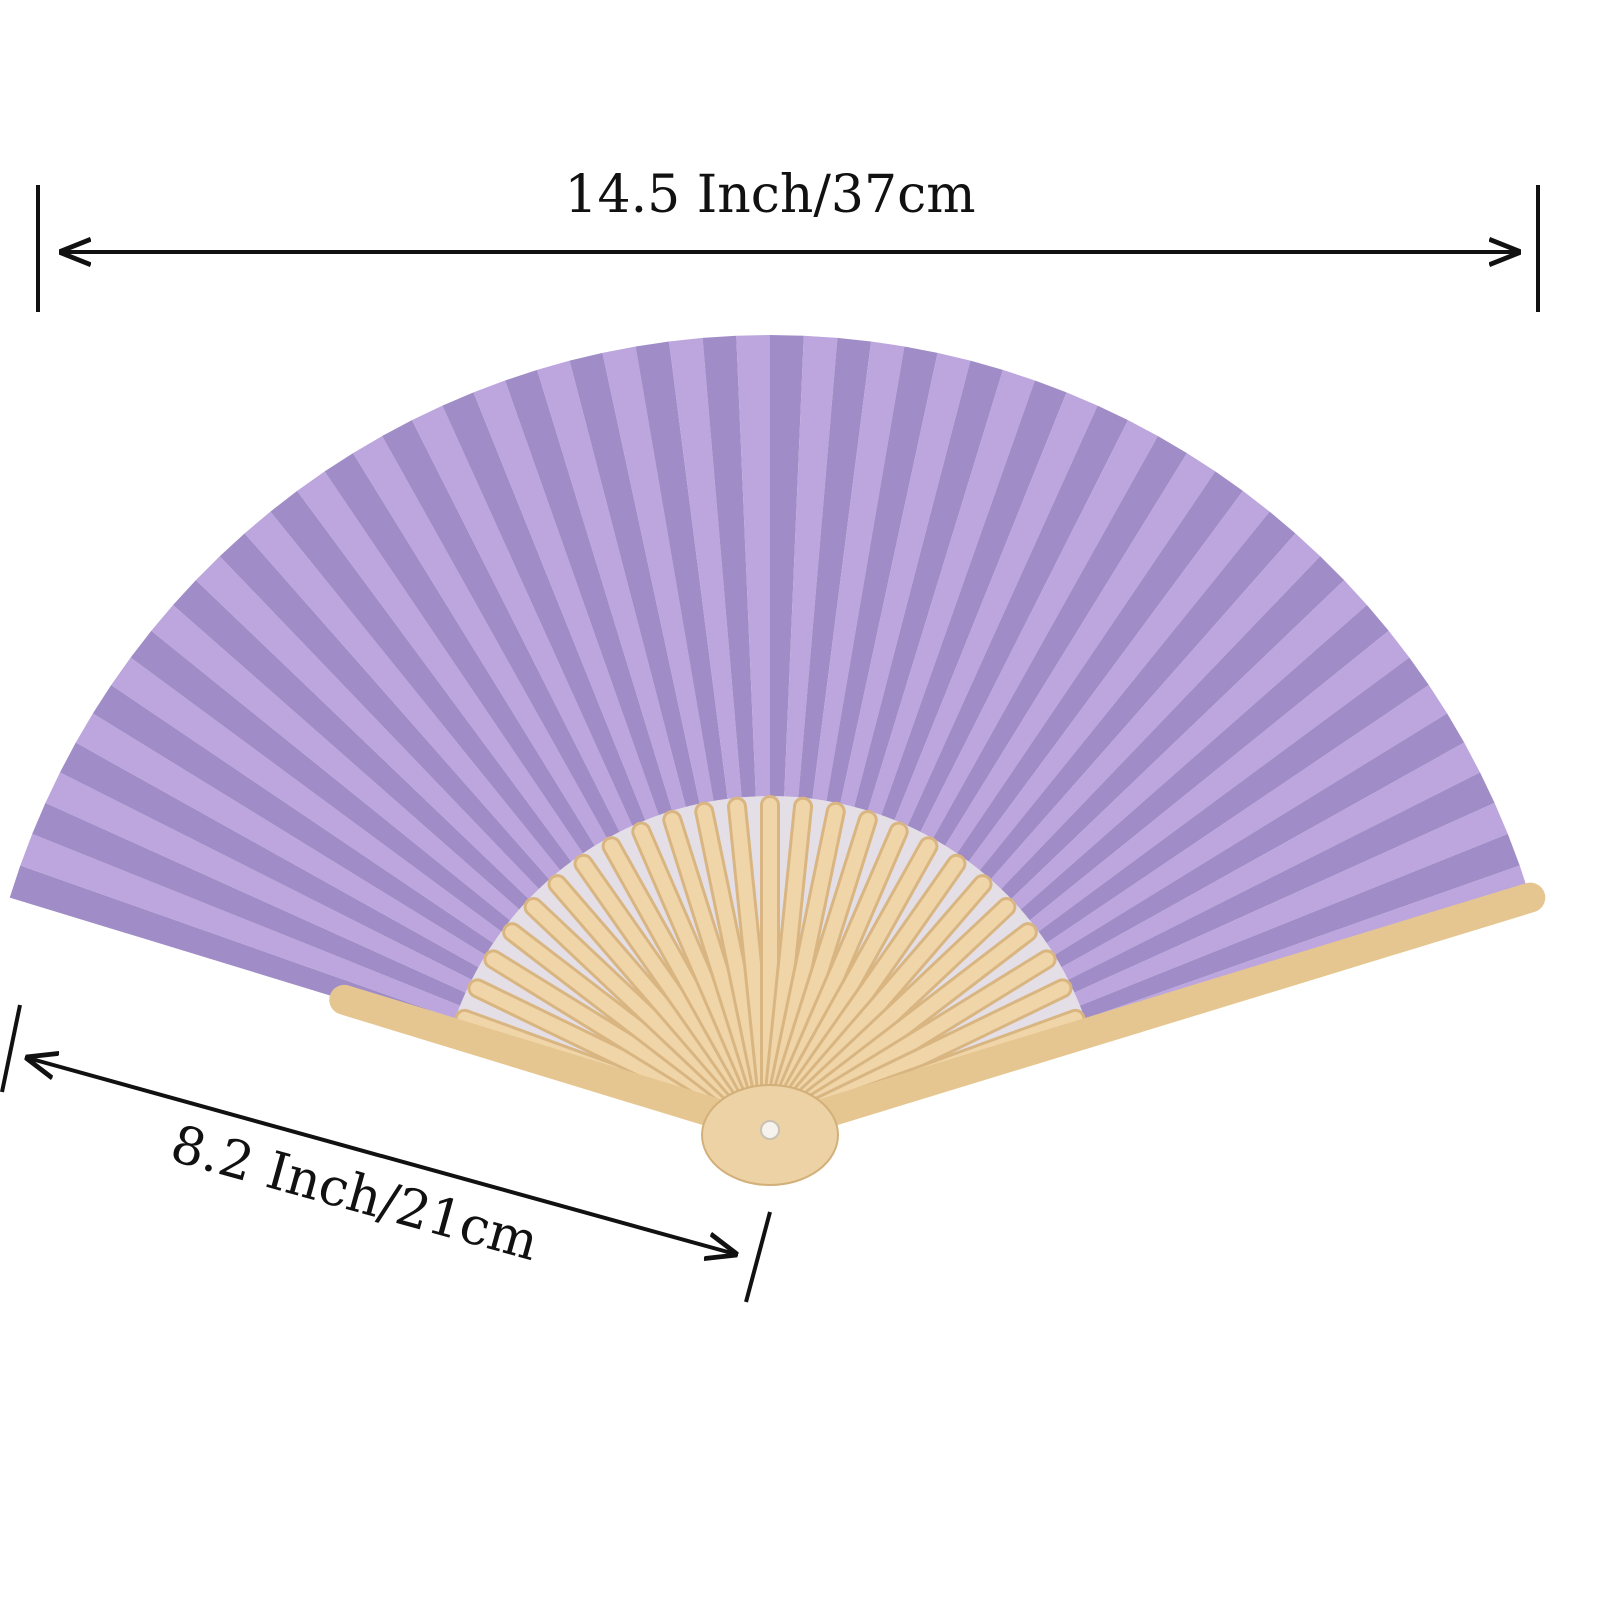 The width and height of the screenshot is (1600, 1600). What do you see at coordinates (770, 1130) in the screenshot?
I see `fan-pin` at bounding box center [770, 1130].